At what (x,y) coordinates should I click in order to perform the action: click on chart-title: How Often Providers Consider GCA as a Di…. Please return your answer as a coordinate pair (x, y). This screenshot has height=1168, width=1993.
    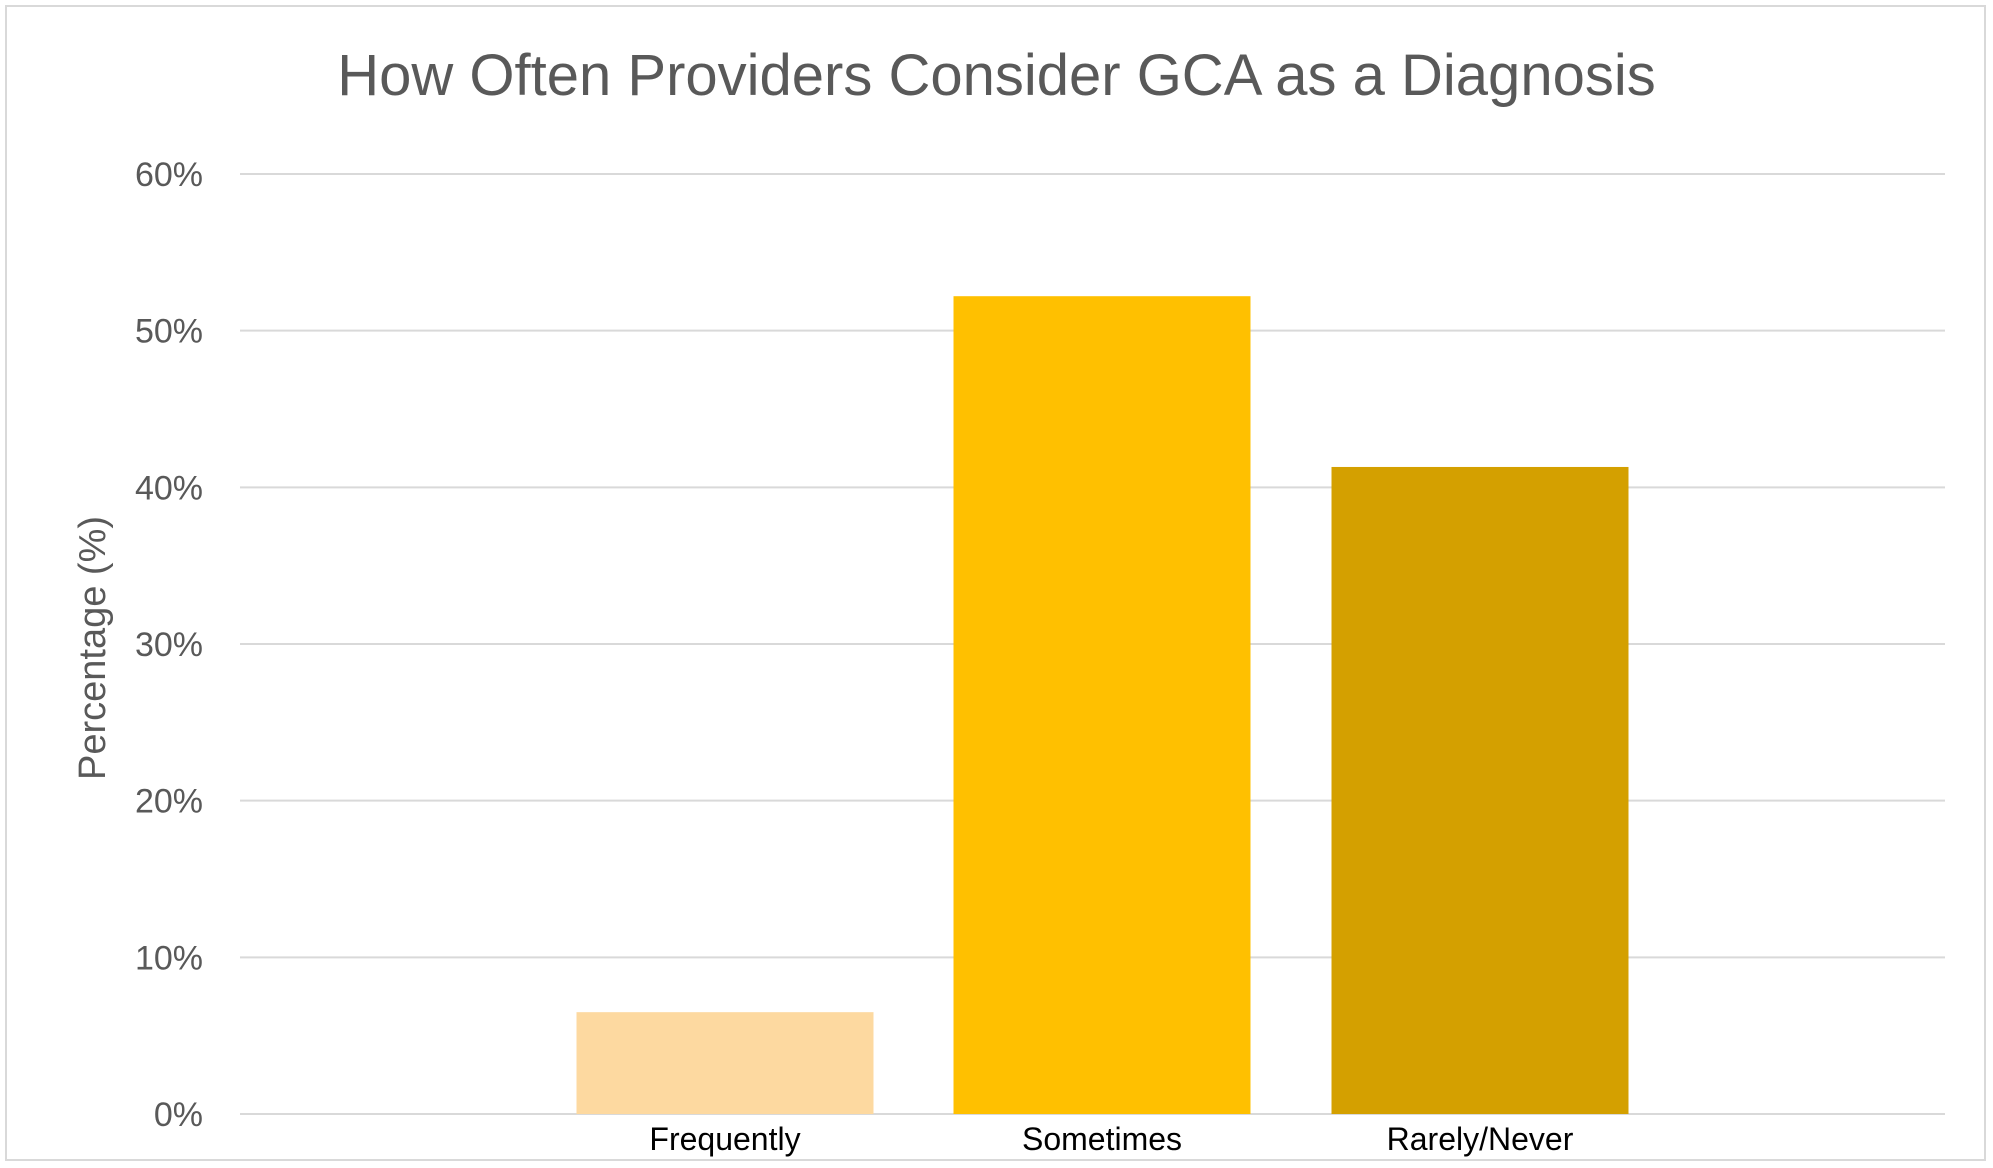
    Looking at the image, I should click on (996, 75).